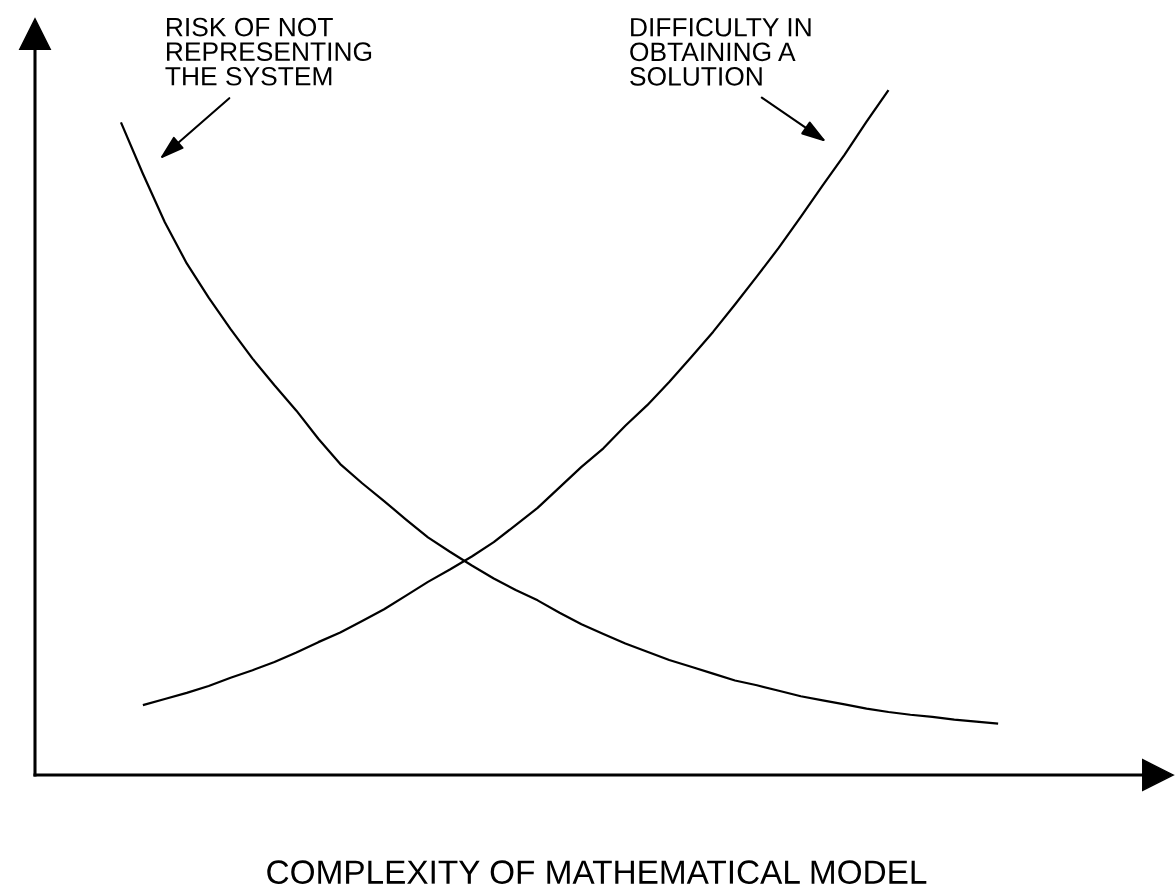  Describe the element at coordinates (720, 51) in the screenshot. I see `text: DIFFICULTY IN OBTAINING A SOLUTION` at that location.